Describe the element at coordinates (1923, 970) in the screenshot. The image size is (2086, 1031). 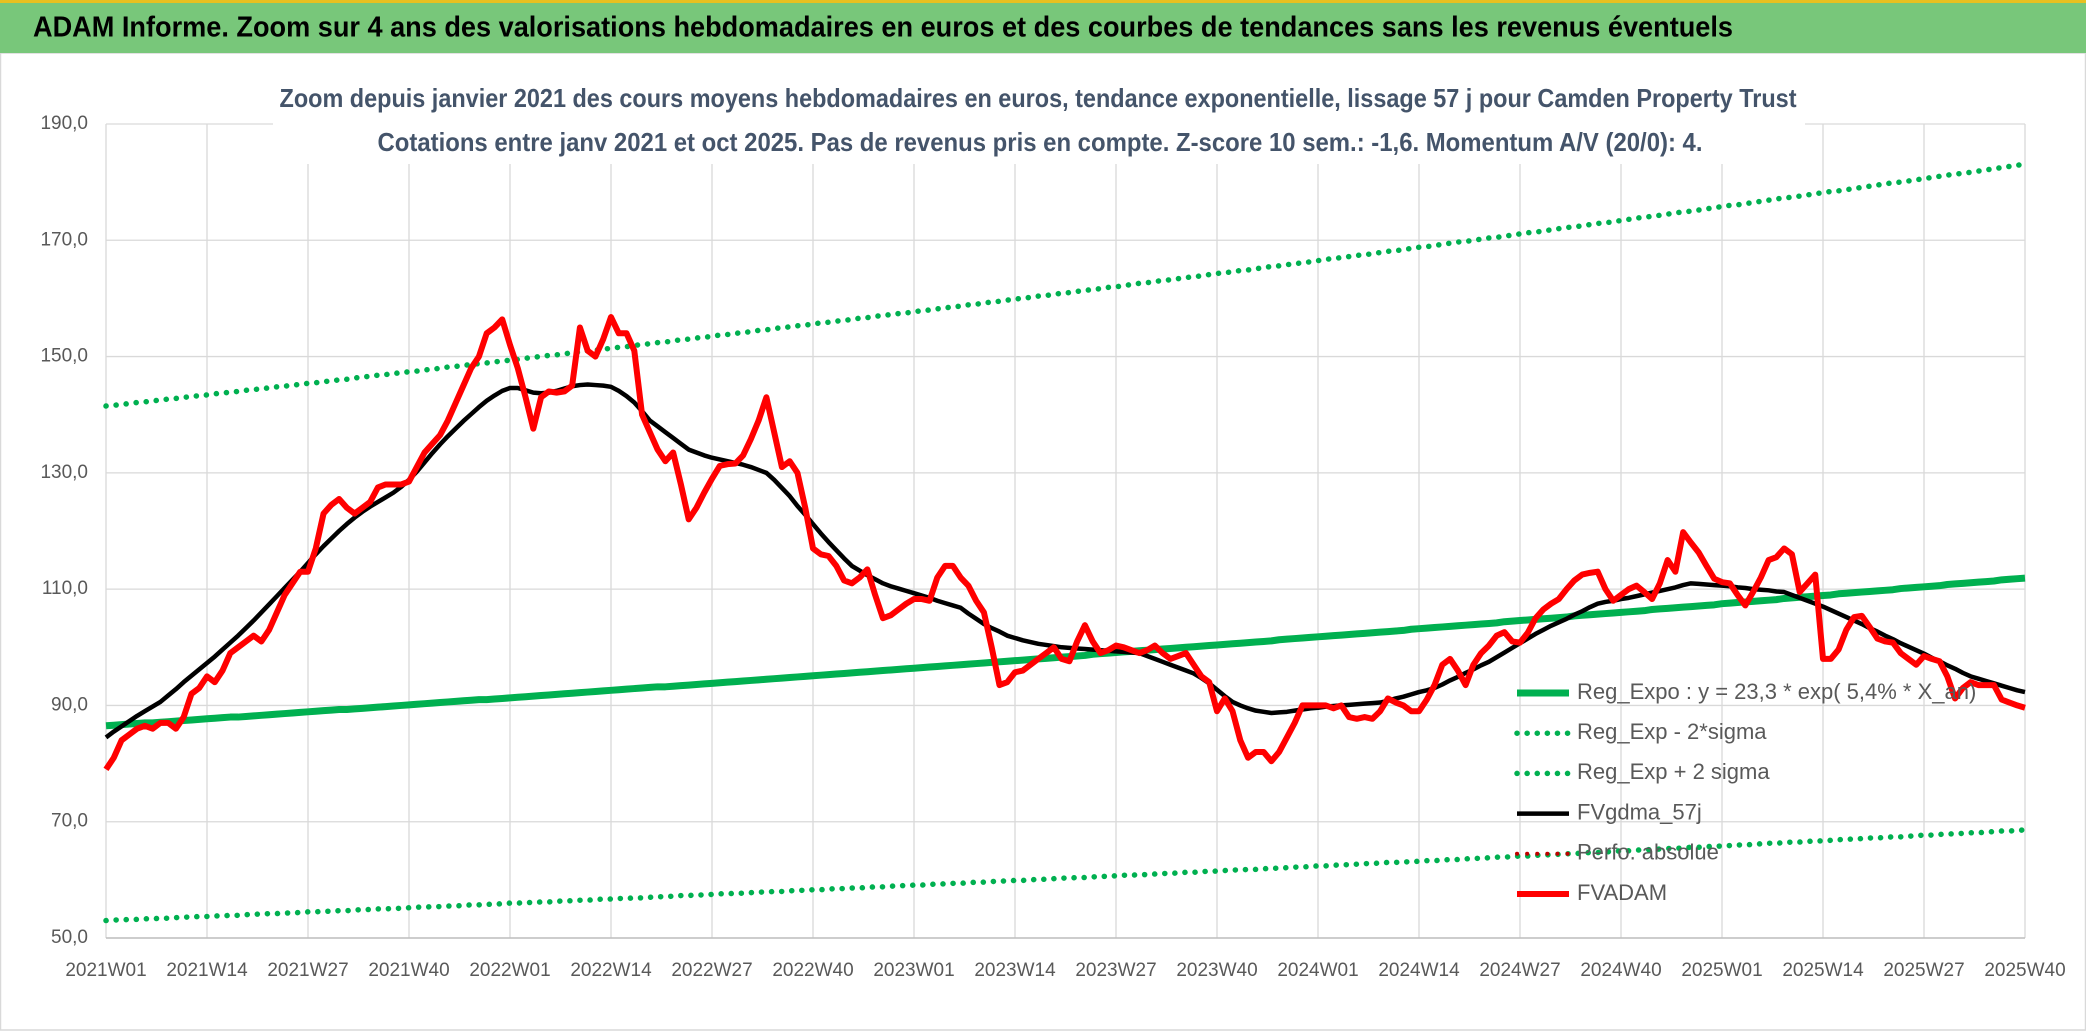
I see `x-tick-label: 2025W27` at that location.